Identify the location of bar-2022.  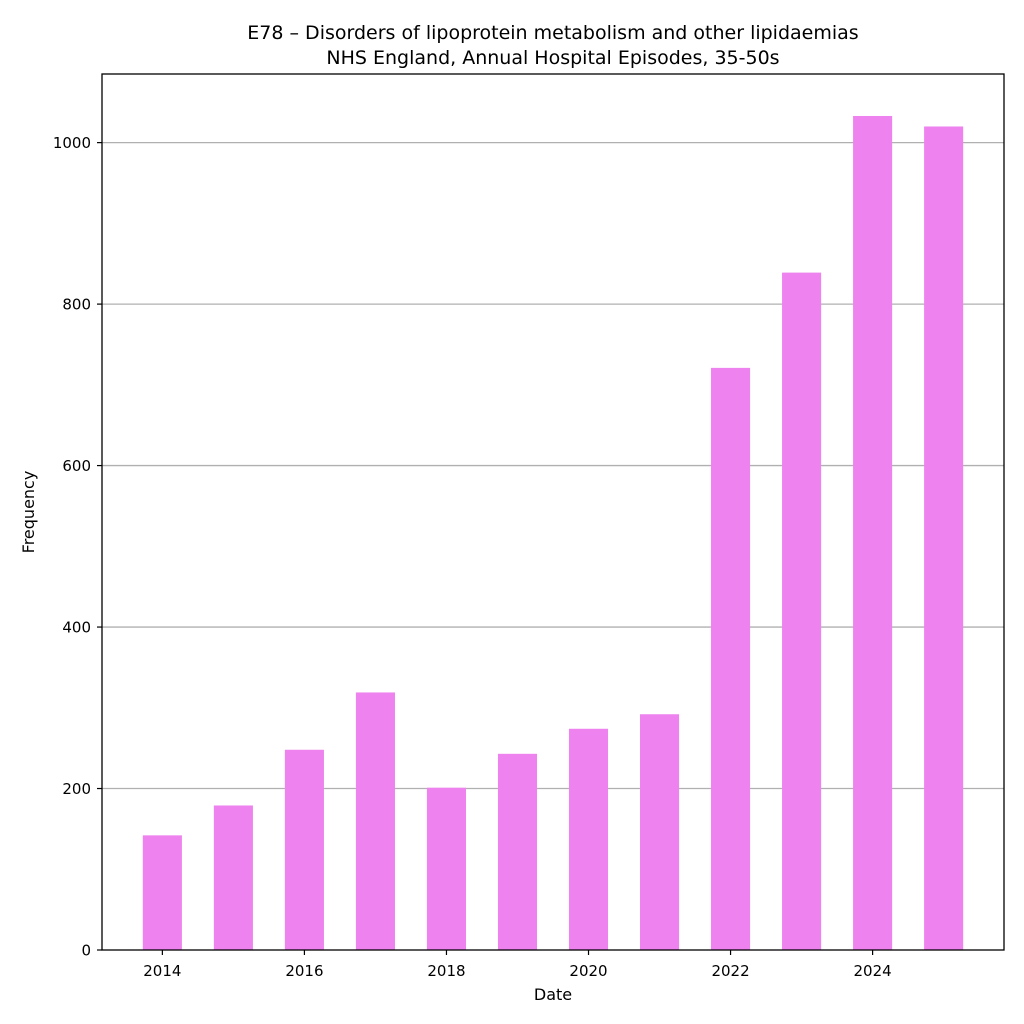
(731, 658).